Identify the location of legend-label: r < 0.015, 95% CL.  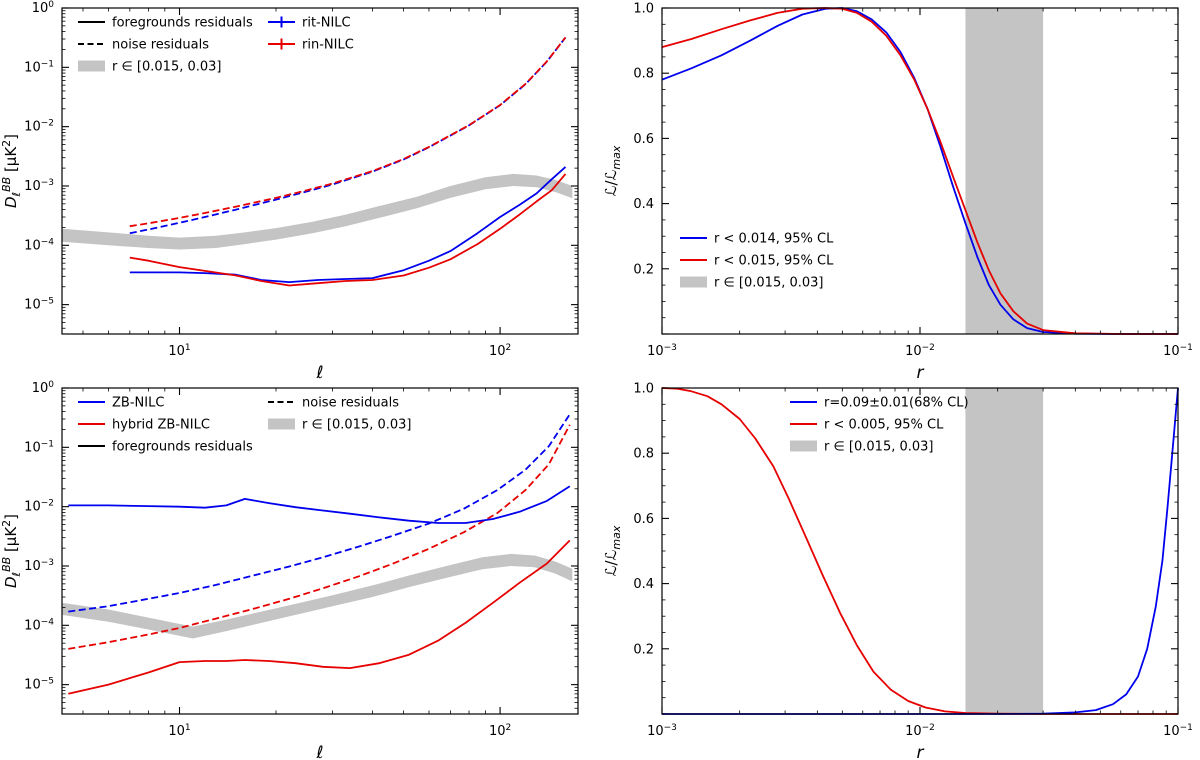
(774, 261).